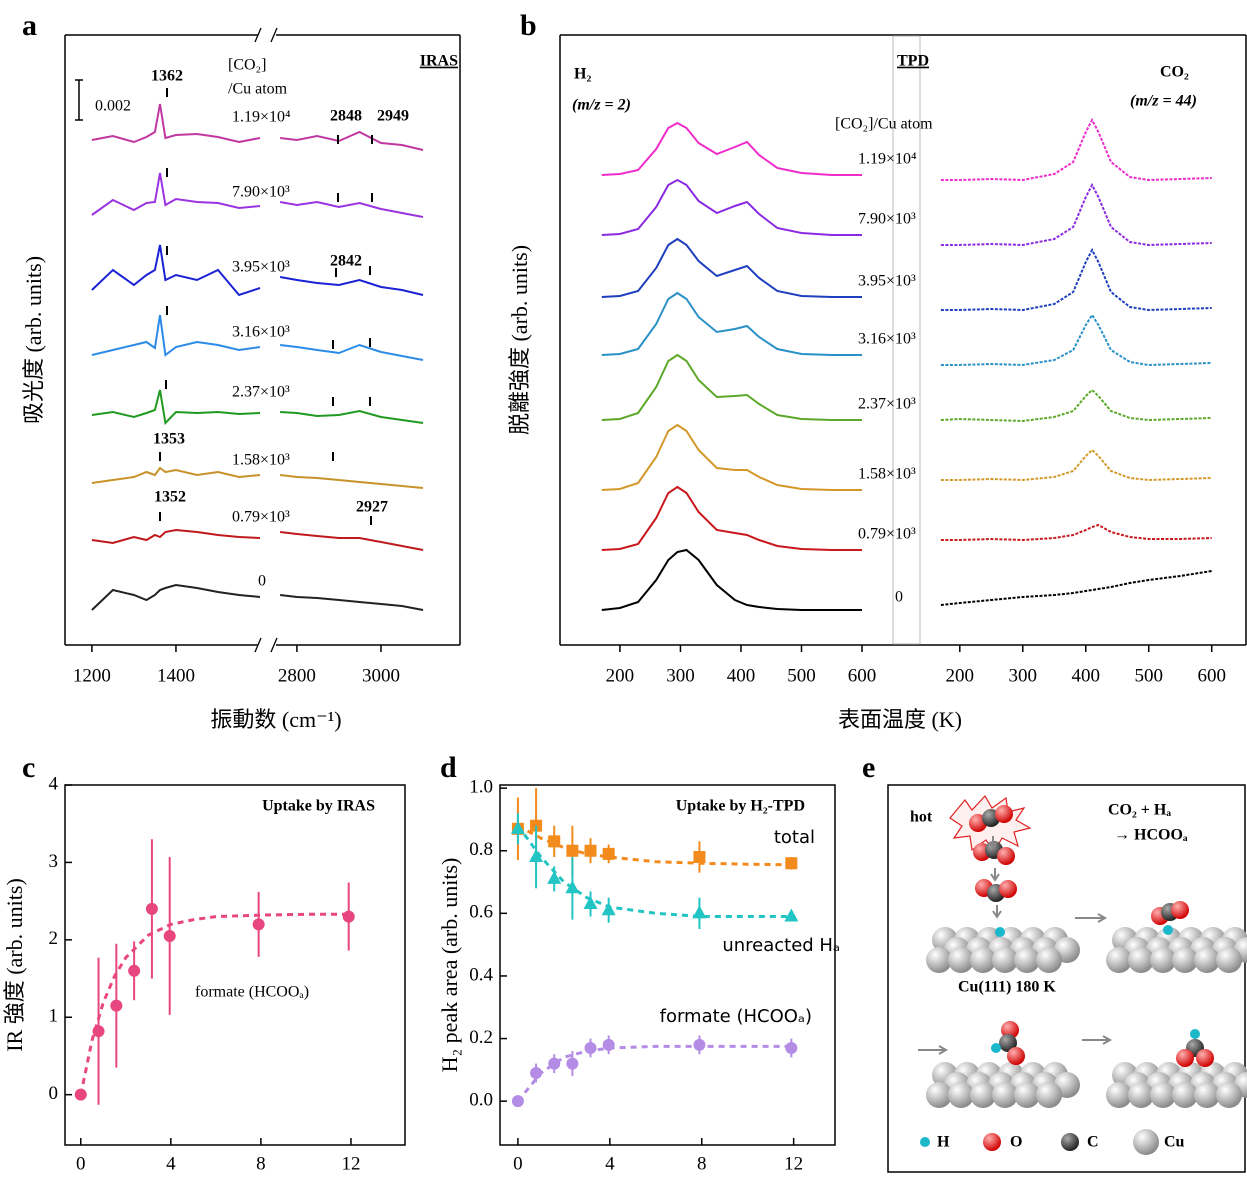  I want to click on series-label: 1.58×10³, so click(887, 474).